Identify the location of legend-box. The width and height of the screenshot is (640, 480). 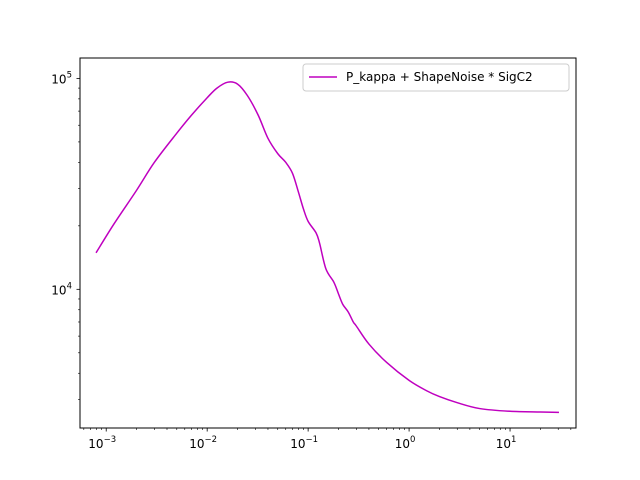
(436, 77).